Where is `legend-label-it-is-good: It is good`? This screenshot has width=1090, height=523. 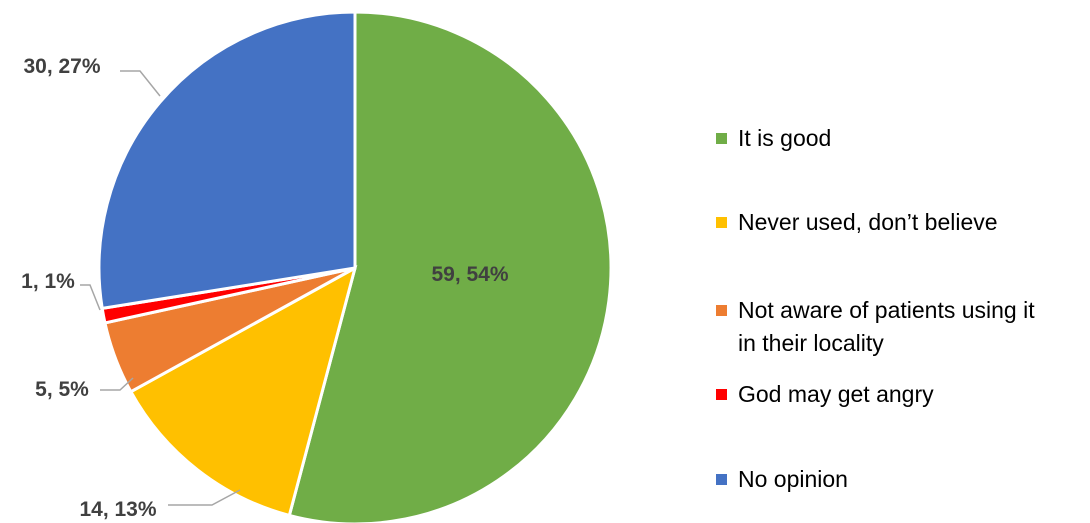 legend-label-it-is-good: It is good is located at coordinates (784, 138).